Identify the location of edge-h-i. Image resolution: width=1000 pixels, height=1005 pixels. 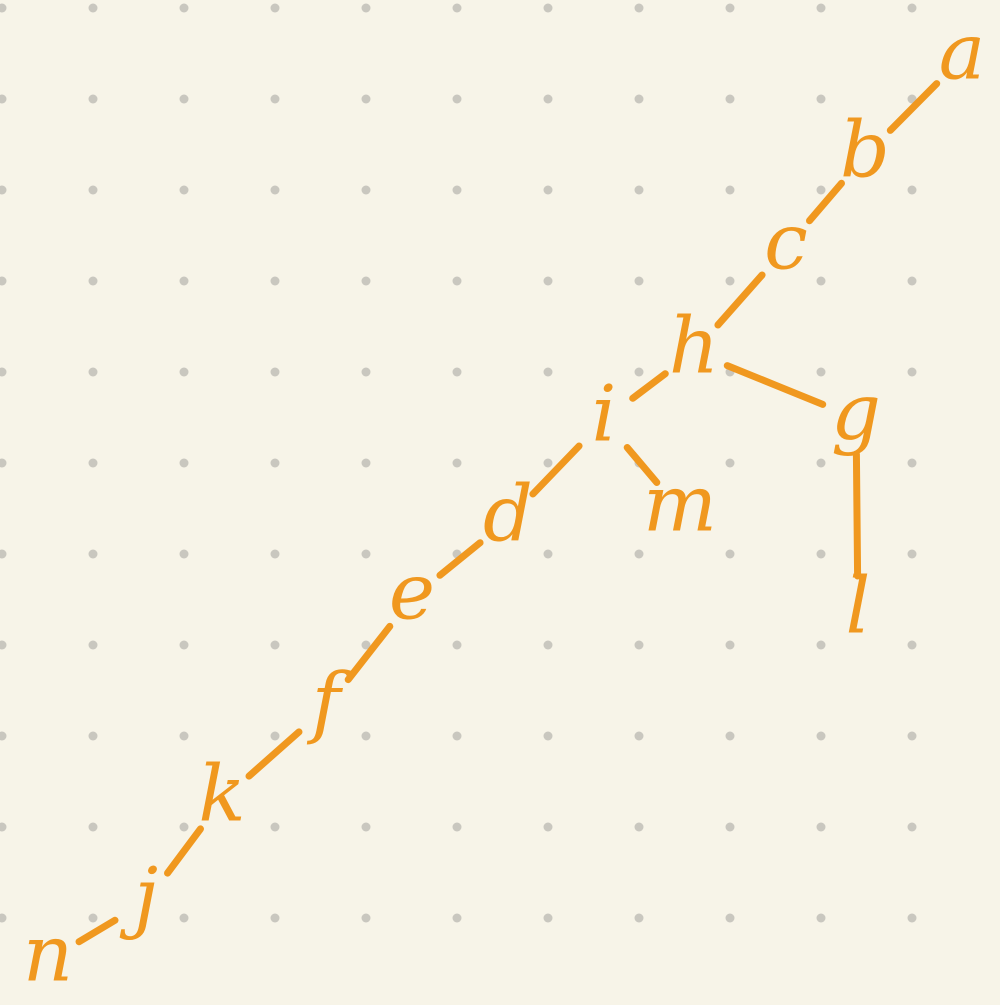
(649, 386).